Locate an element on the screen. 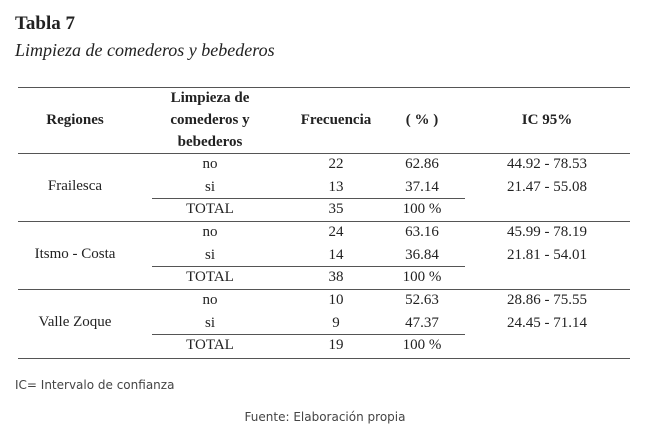  abbreviation-note: IC= Intervalo de confianza is located at coordinates (95, 385).